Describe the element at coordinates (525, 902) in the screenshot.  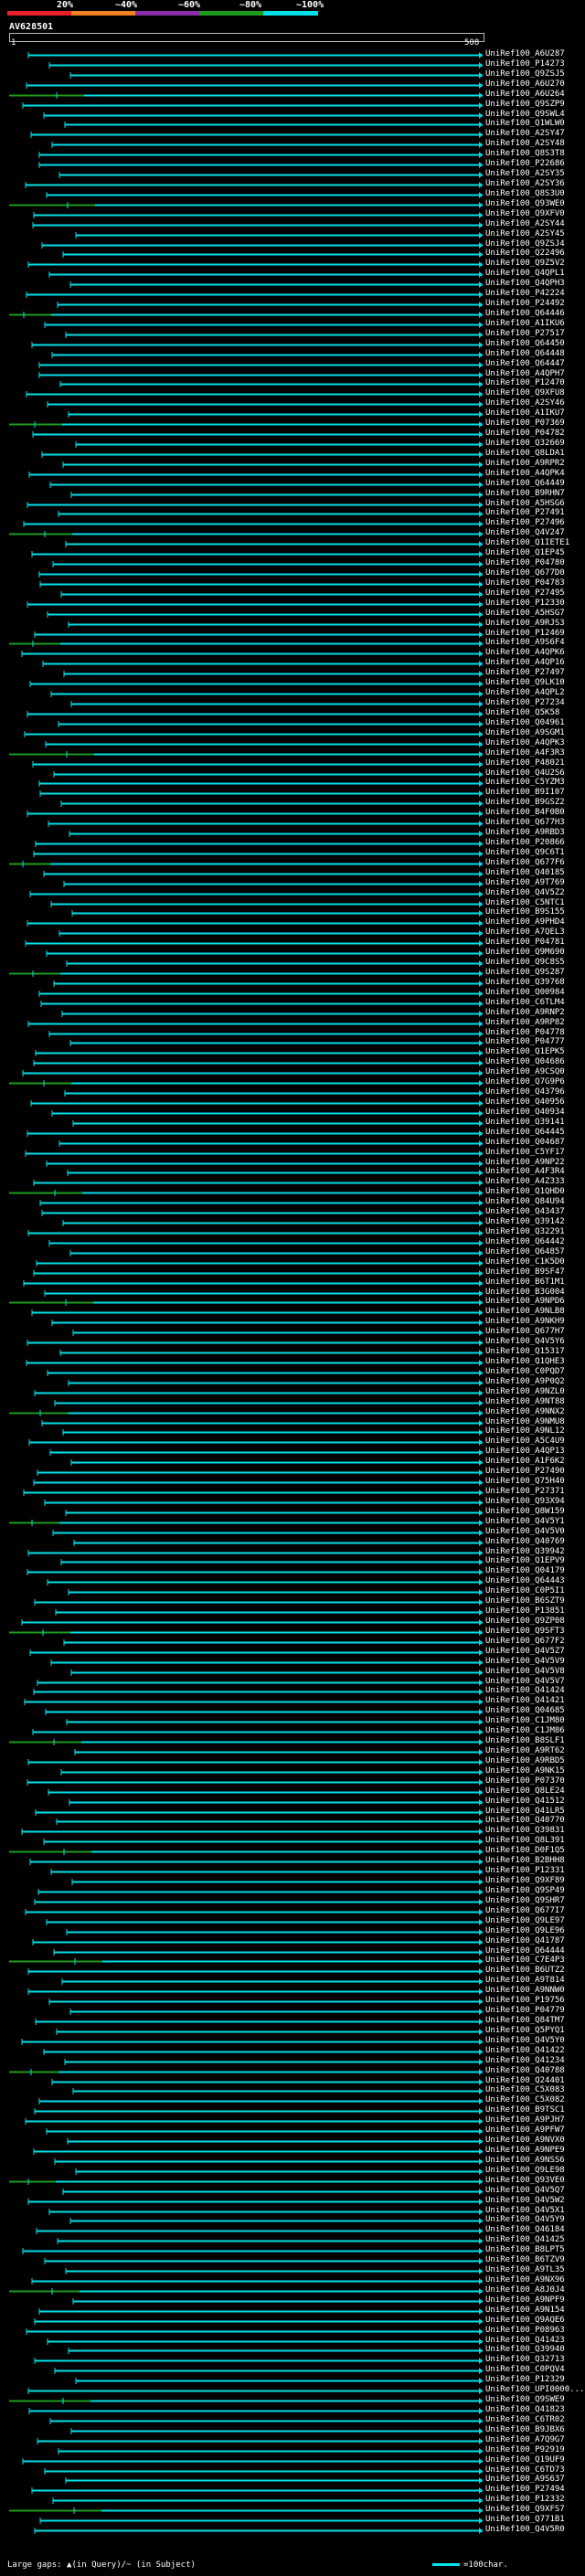
I see `hit-label: UniRef100_C5NTC1` at that location.